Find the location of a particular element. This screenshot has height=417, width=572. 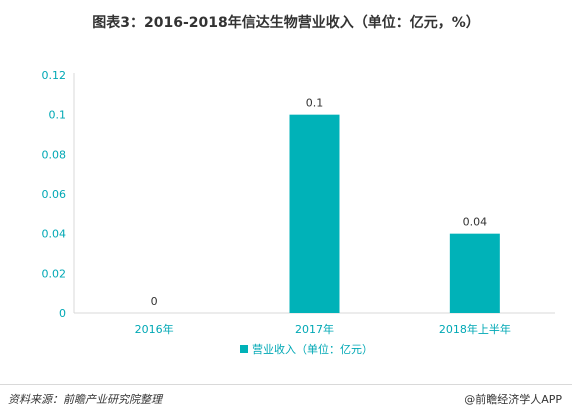

legend-label: 营业收入（单位：亿元） is located at coordinates (312, 349).